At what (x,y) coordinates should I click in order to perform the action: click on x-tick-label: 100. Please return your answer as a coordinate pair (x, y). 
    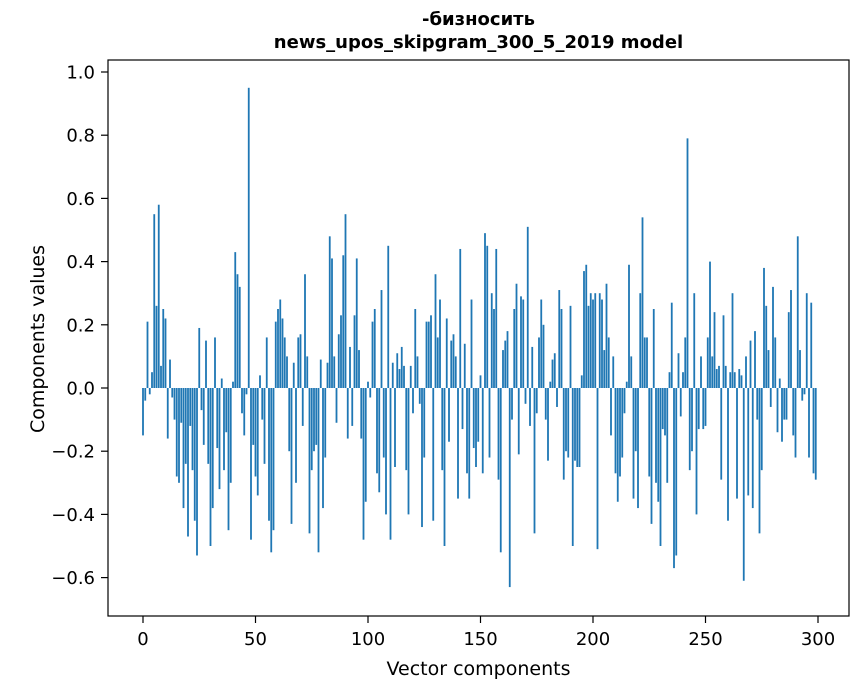
    Looking at the image, I should click on (368, 639).